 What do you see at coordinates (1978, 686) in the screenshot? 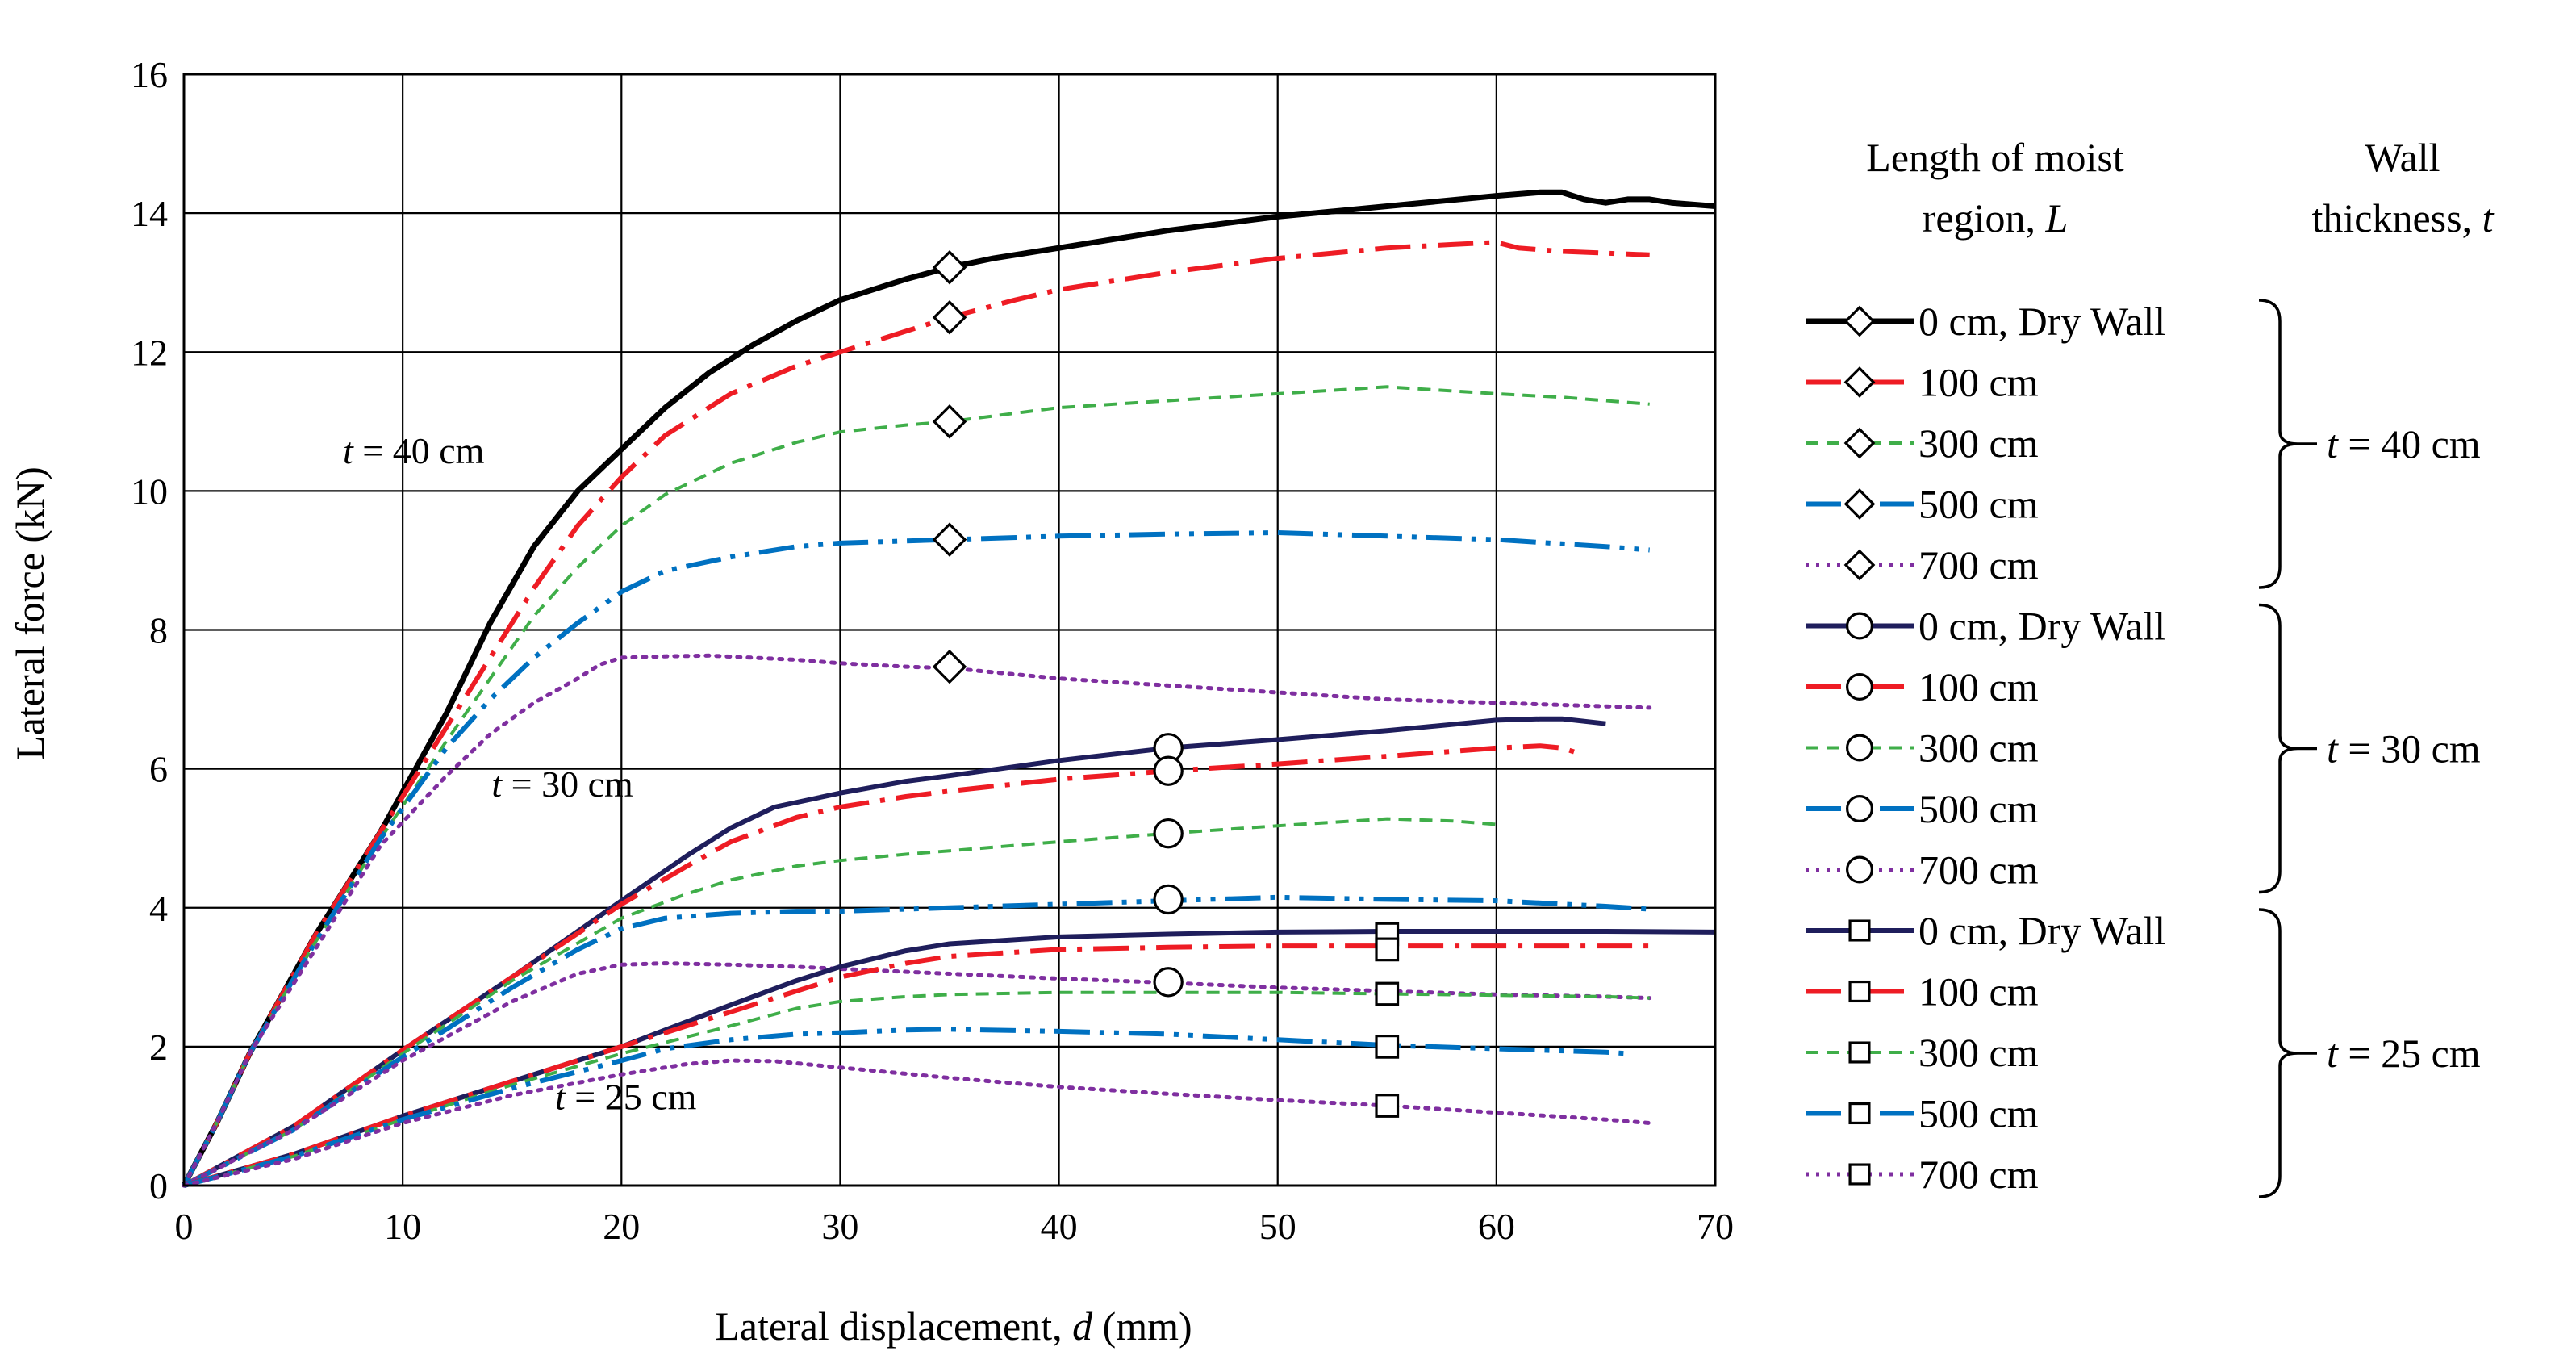
I see `legend-label-t30-1: 100 cm` at bounding box center [1978, 686].